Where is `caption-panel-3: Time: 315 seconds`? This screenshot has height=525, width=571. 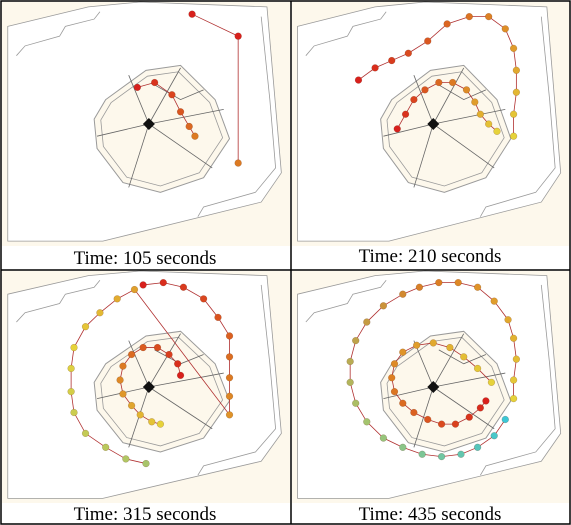
caption-panel-3: Time: 315 seconds is located at coordinates (145, 514).